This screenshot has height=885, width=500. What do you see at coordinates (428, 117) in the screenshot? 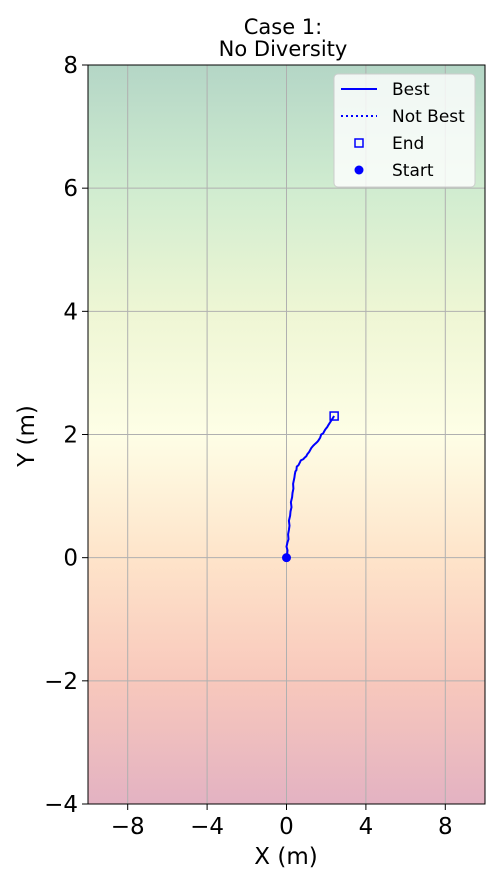
I see `legend-not-best-label: Not Best` at bounding box center [428, 117].